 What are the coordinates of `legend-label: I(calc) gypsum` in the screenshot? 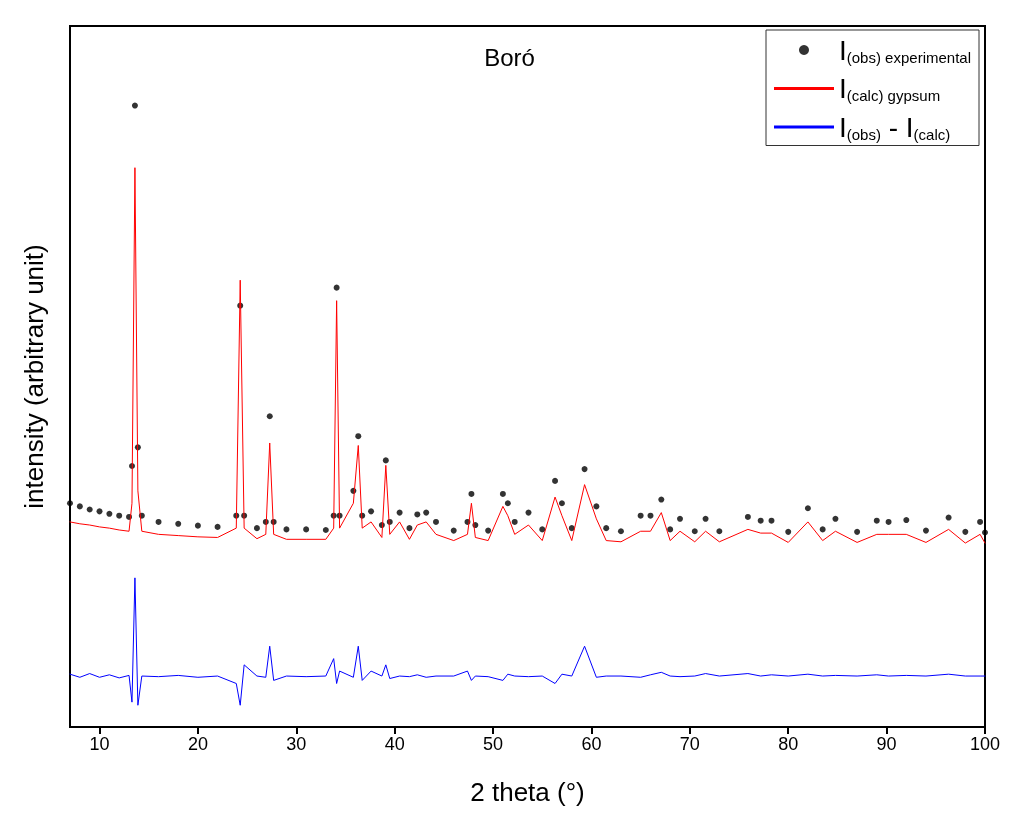 It's located at (890, 88).